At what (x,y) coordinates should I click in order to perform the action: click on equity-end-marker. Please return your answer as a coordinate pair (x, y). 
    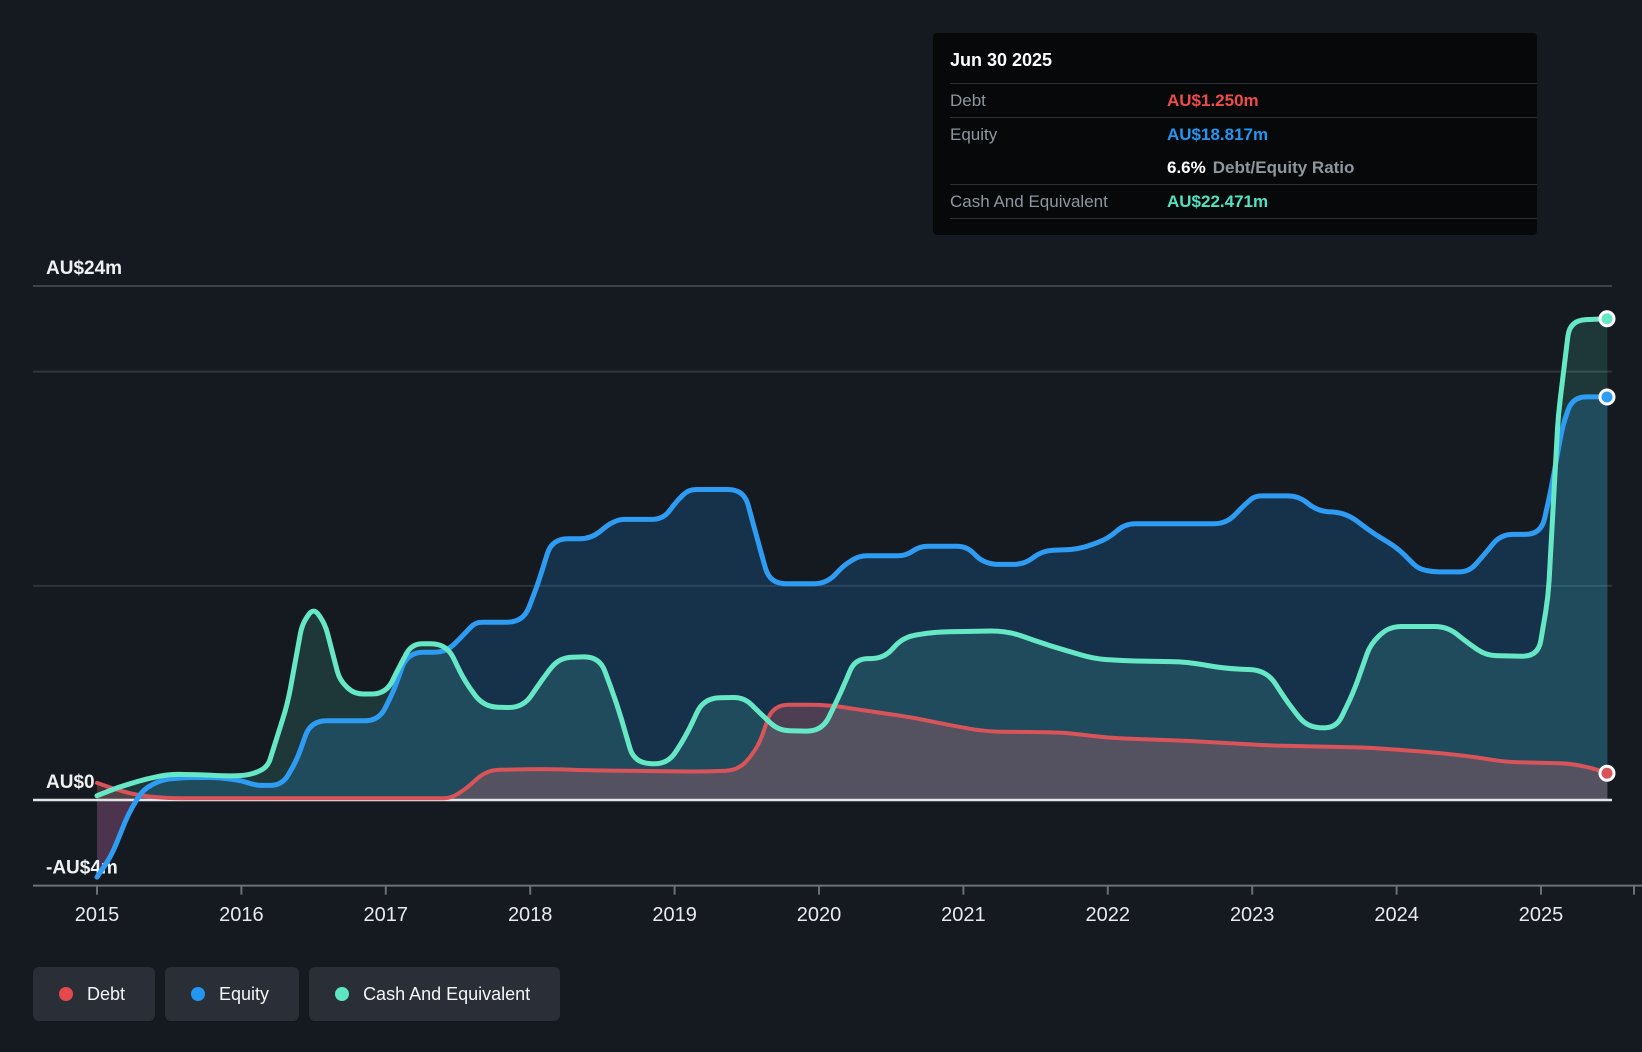
    Looking at the image, I should click on (1607, 397).